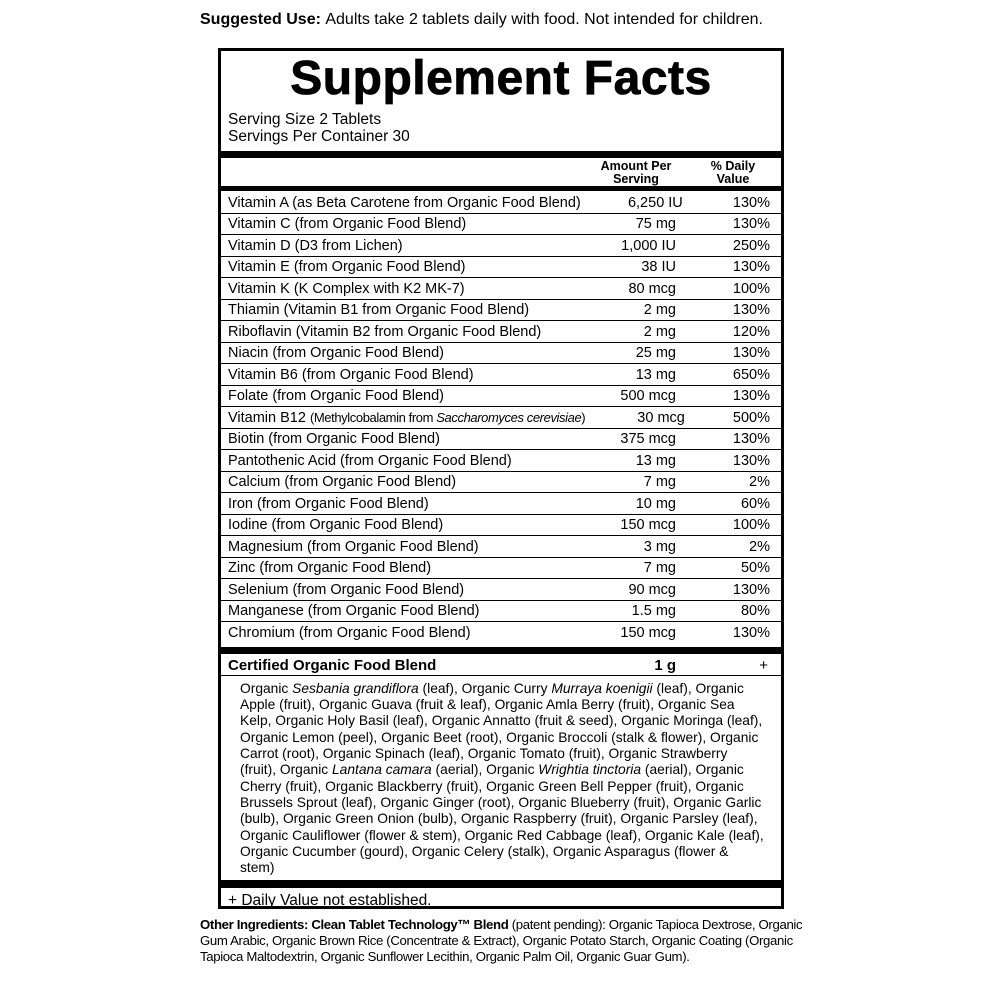 The width and height of the screenshot is (1000, 1000). I want to click on nutrient-name: Vitamin B6 (from Organic Food Blend), so click(351, 374).